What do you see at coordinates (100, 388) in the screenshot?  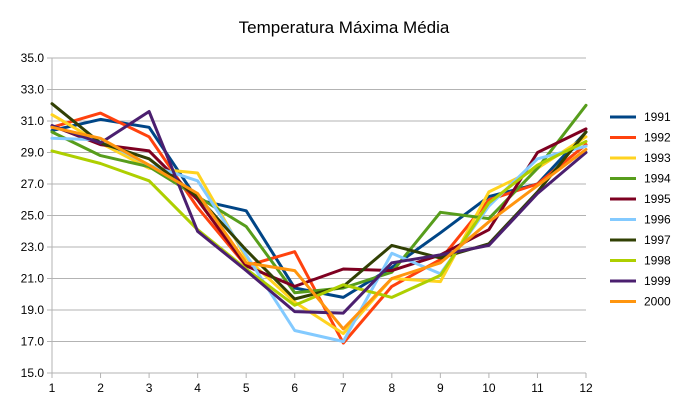 I see `x-tick-label: 2` at bounding box center [100, 388].